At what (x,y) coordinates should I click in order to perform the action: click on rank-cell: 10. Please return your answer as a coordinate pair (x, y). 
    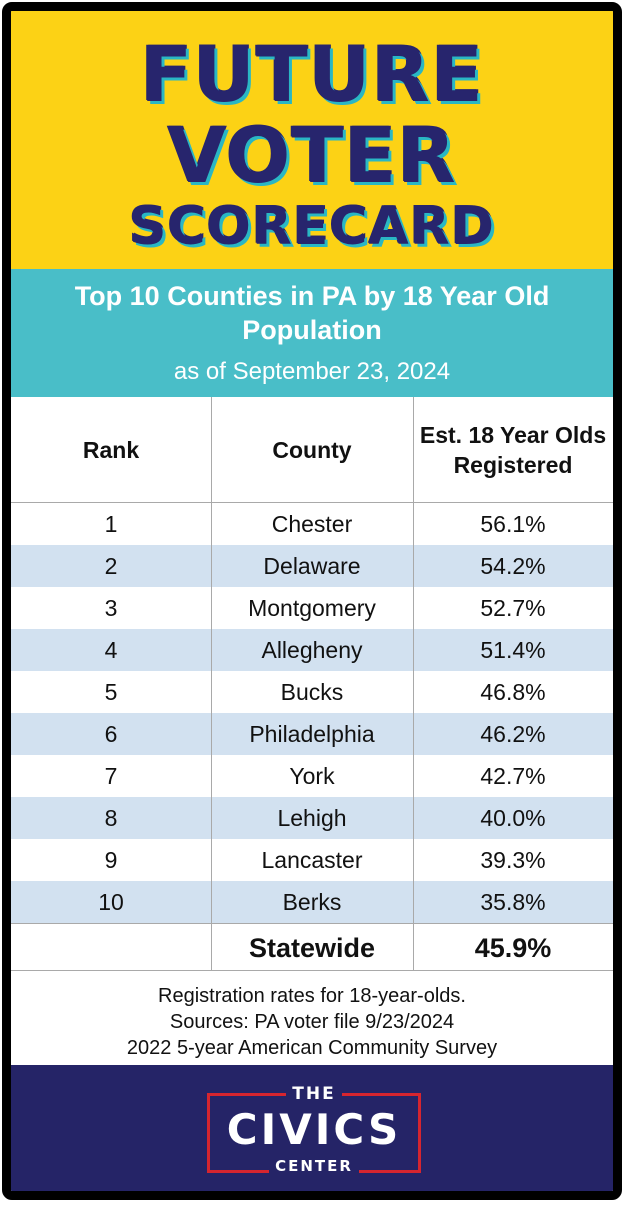
    Looking at the image, I should click on (111, 902).